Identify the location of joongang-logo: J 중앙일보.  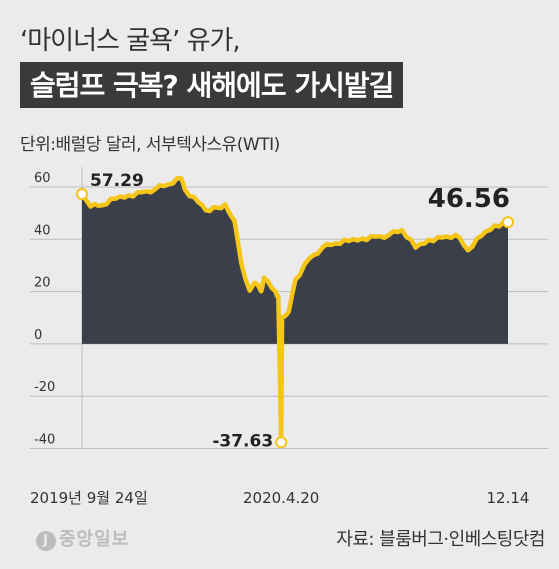
(82, 538).